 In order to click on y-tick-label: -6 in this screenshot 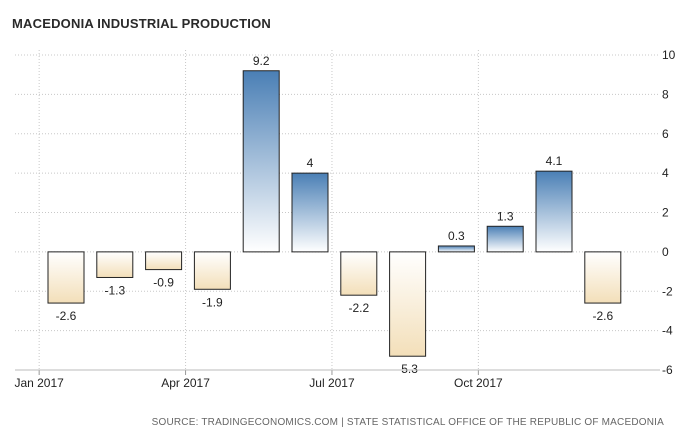, I will do `click(667, 370)`.